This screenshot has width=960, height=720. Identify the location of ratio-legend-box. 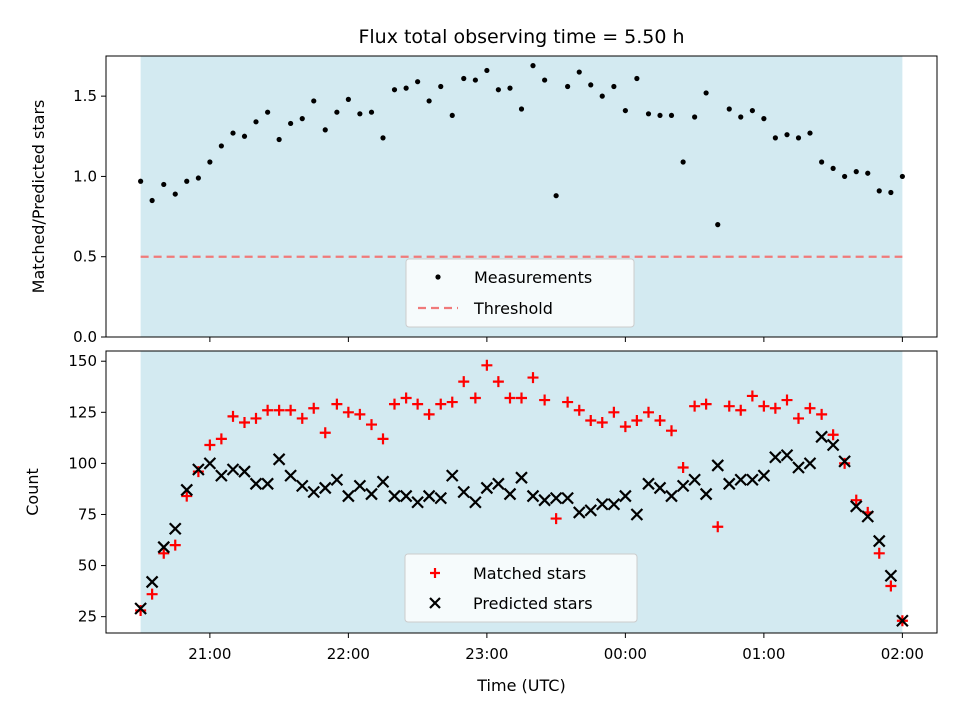
(520, 293).